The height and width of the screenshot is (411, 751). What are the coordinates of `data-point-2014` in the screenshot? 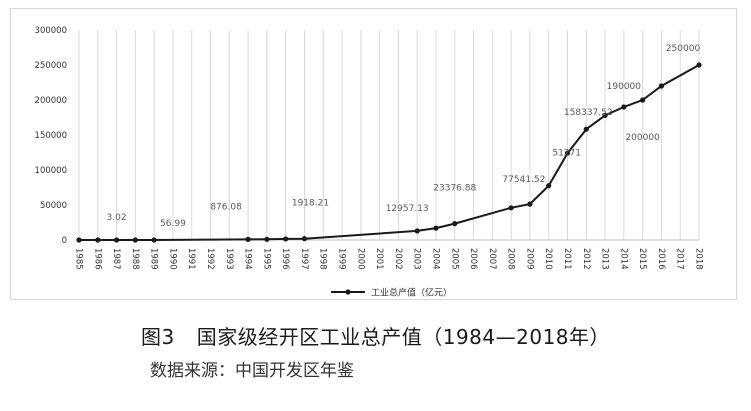 It's located at (624, 107).